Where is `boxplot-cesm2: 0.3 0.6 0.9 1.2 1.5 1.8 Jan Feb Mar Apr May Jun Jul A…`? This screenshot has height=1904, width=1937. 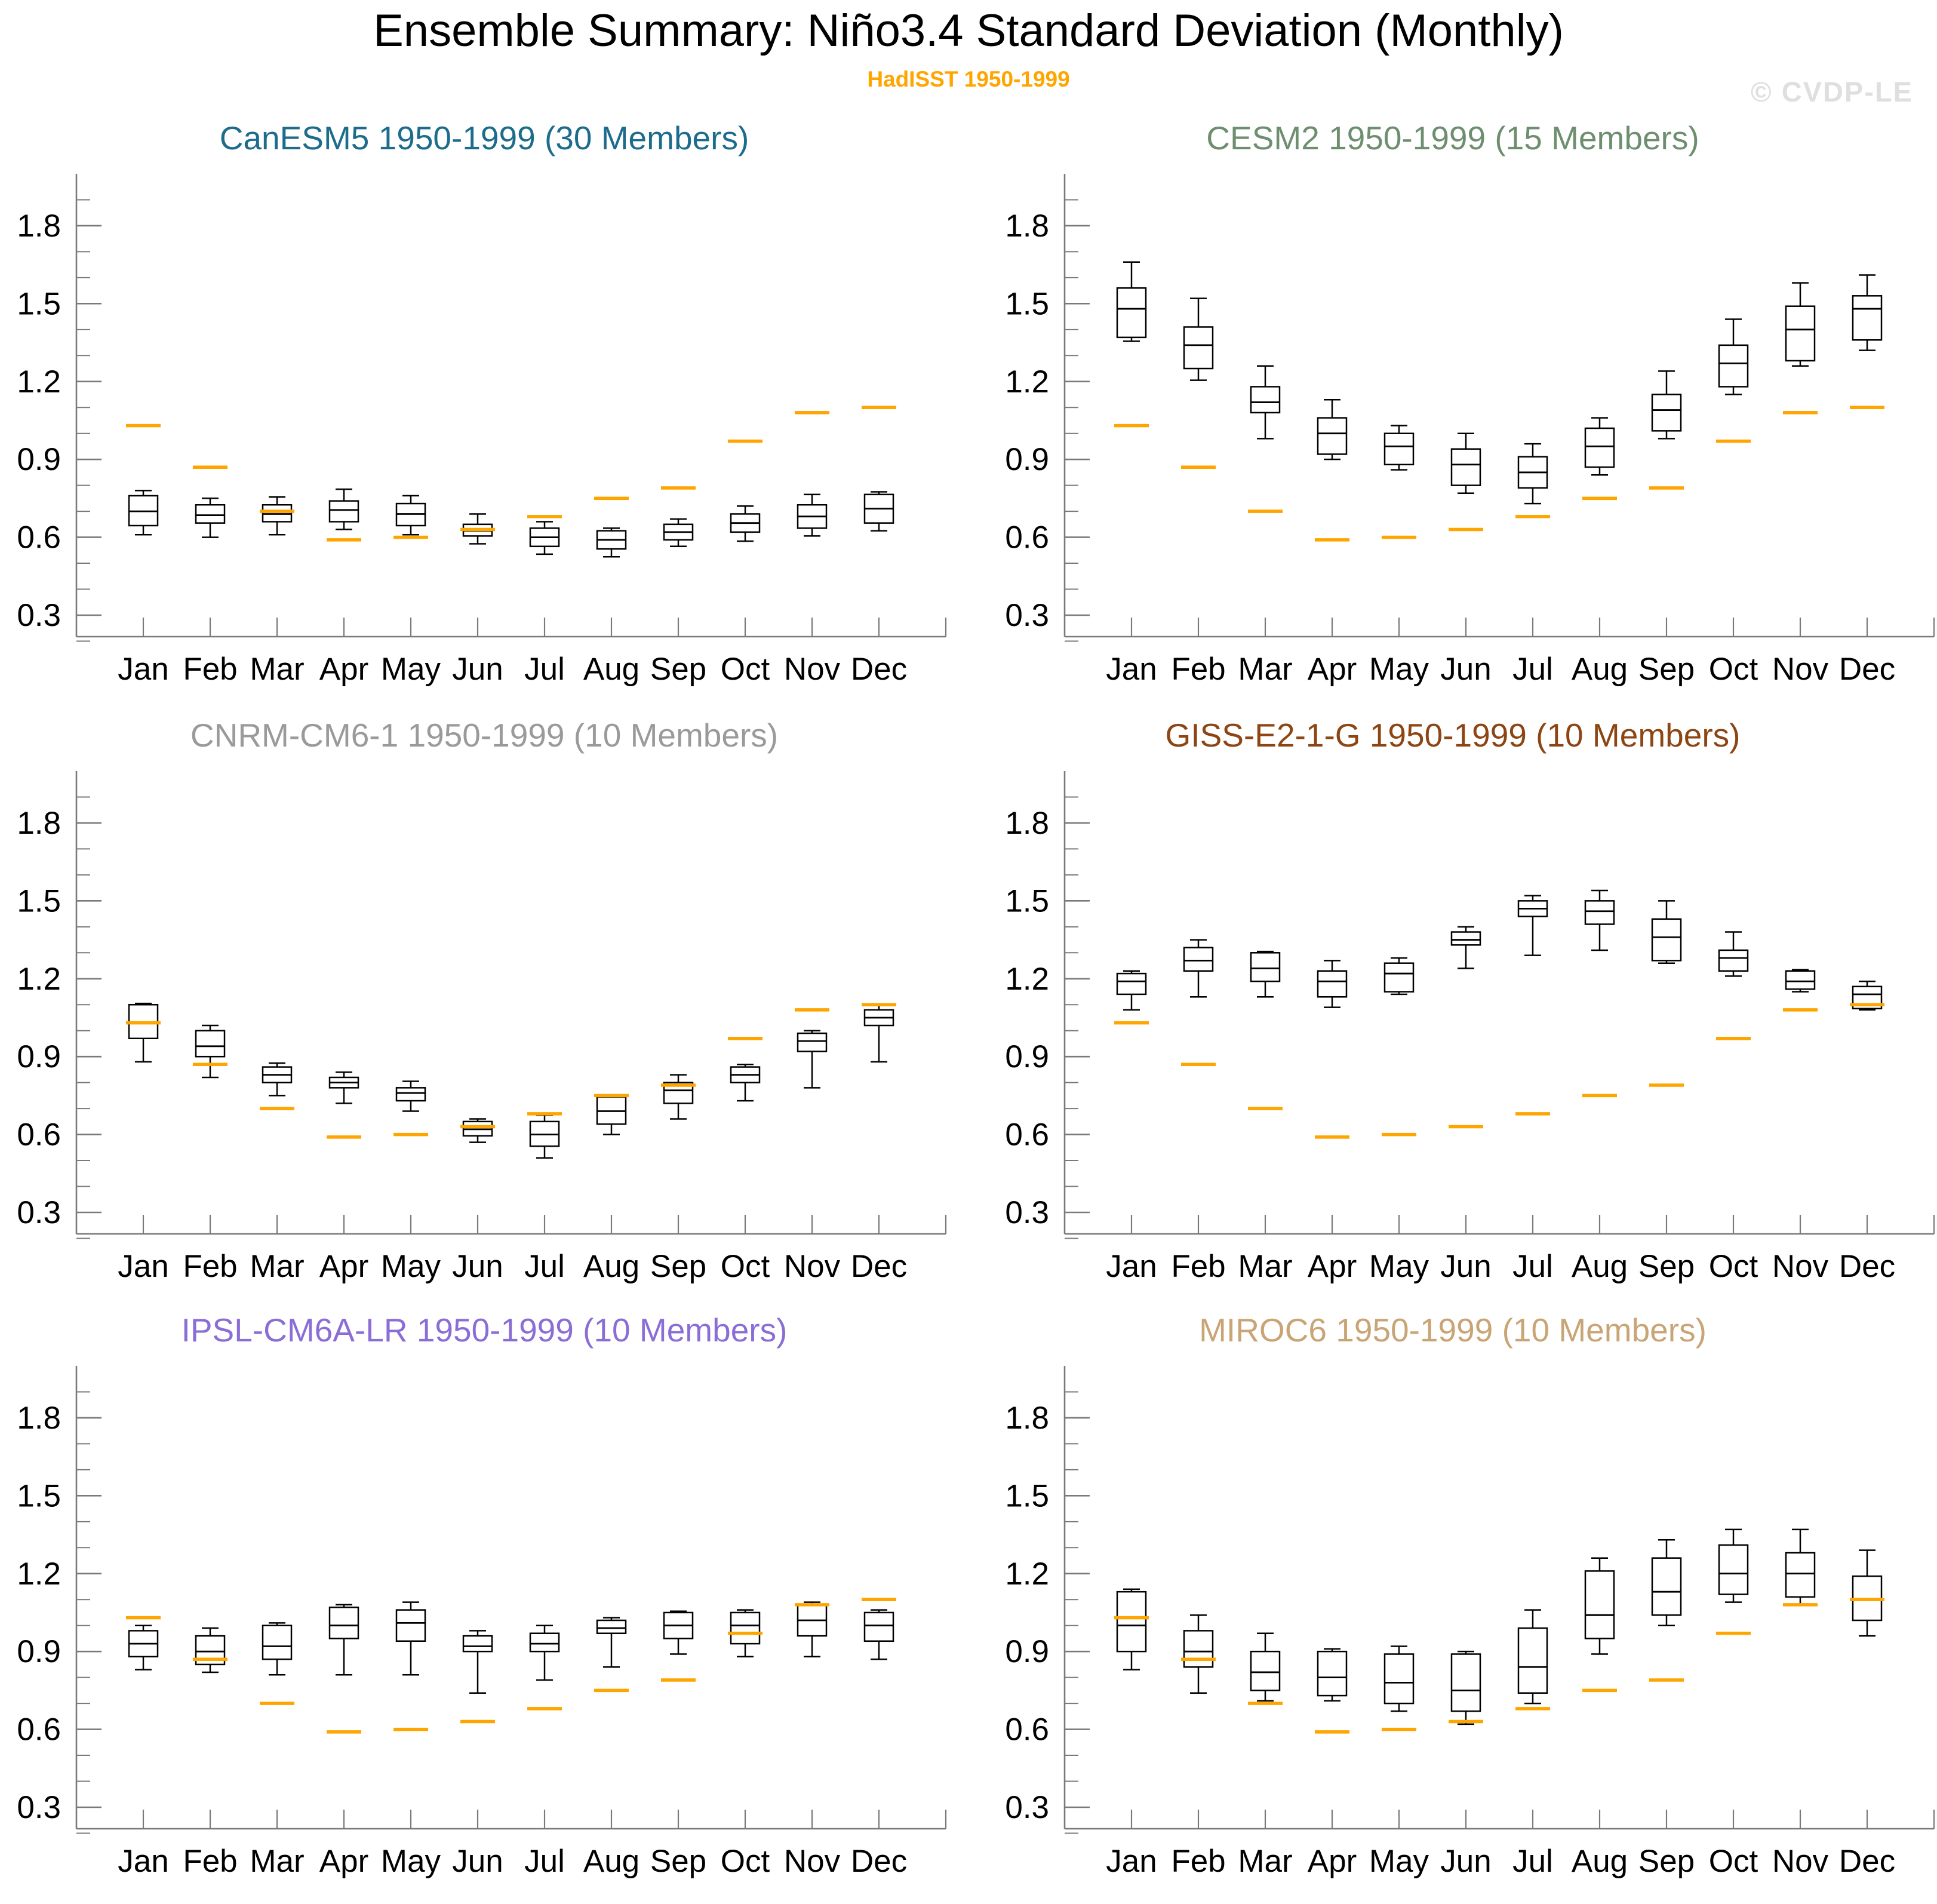
boxplot-cesm2: 0.3 0.6 0.9 1.2 1.5 1.8 Jan Feb Mar Apr May Jun Jul A… is located at coordinates (1470, 431).